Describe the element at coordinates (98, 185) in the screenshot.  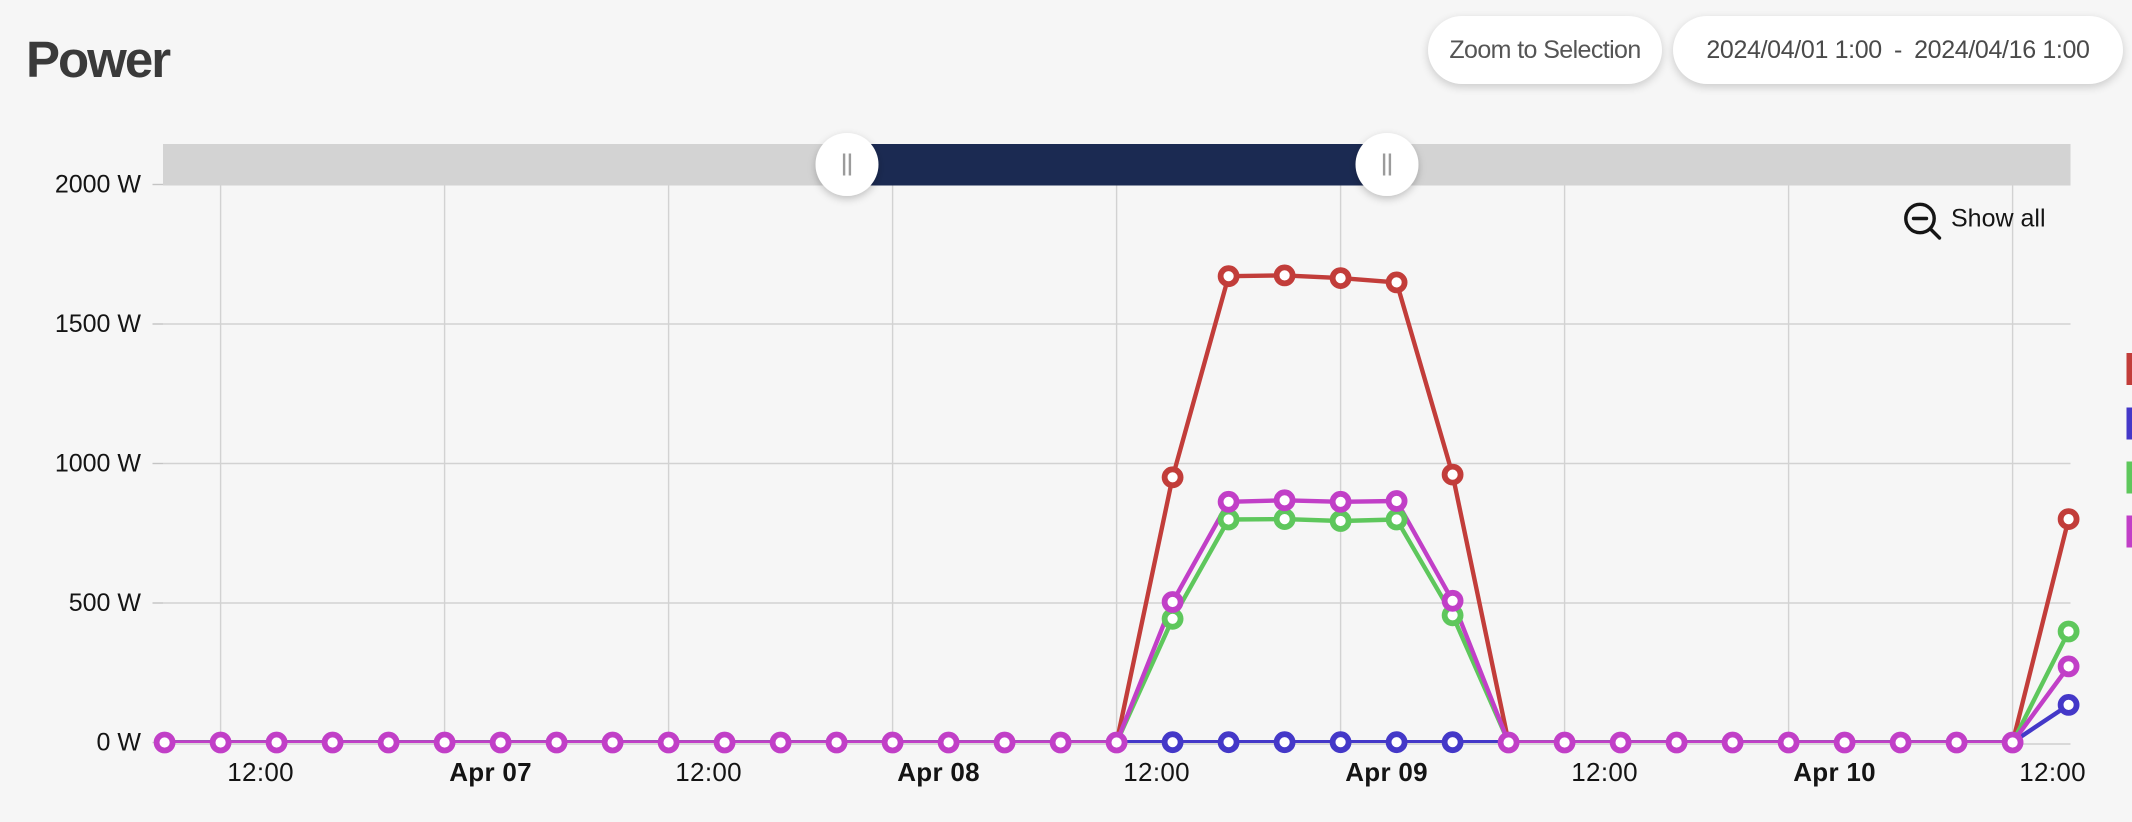
I see `svg-text: 2000 W` at that location.